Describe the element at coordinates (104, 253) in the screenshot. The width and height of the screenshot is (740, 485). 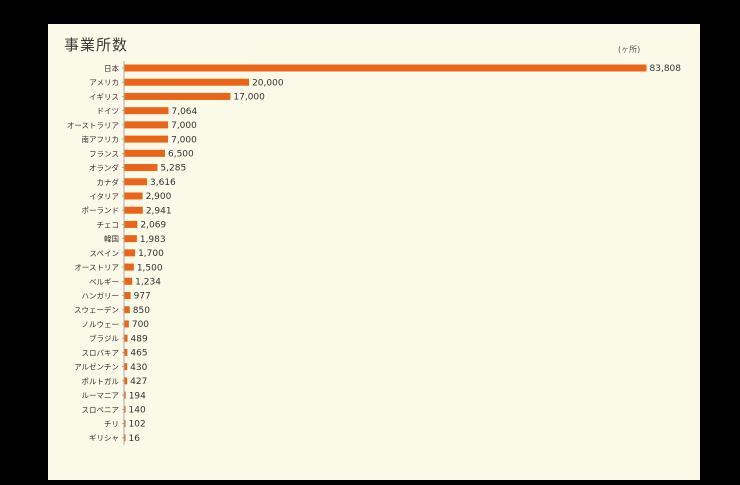
I see `category-label: スペイン` at that location.